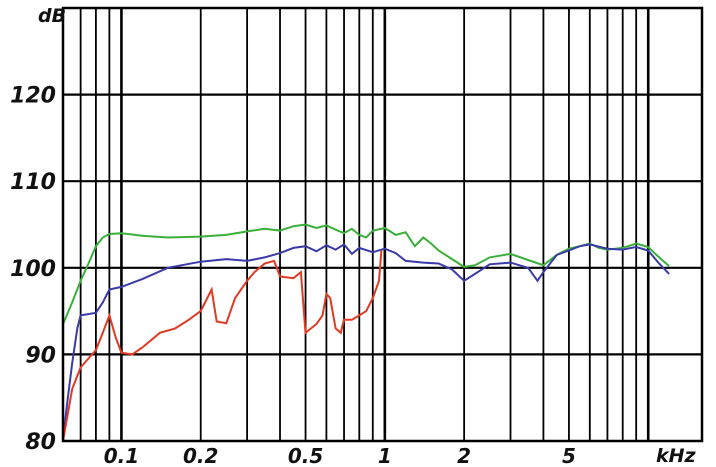 The width and height of the screenshot is (716, 467). I want to click on x-tick-label: 1, so click(385, 455).